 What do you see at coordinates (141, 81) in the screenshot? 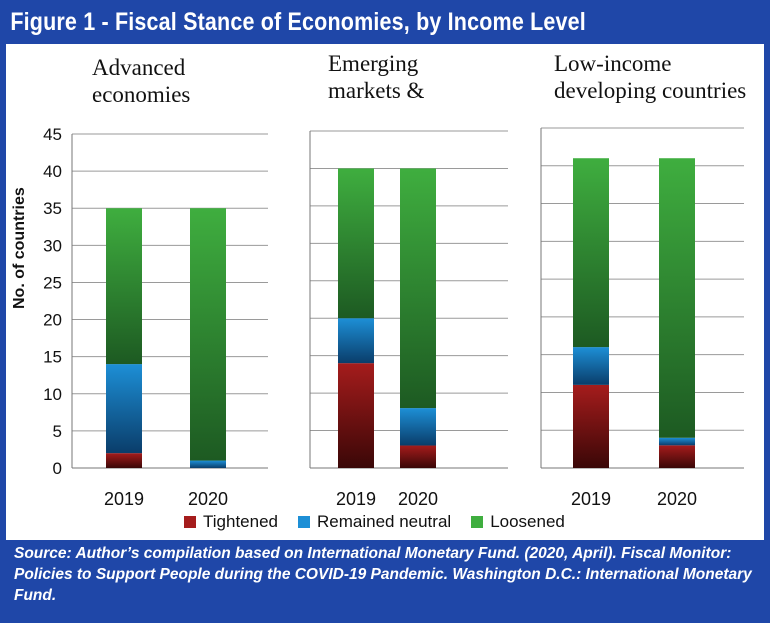
I see `panel-title-advanced: Advanced economies` at bounding box center [141, 81].